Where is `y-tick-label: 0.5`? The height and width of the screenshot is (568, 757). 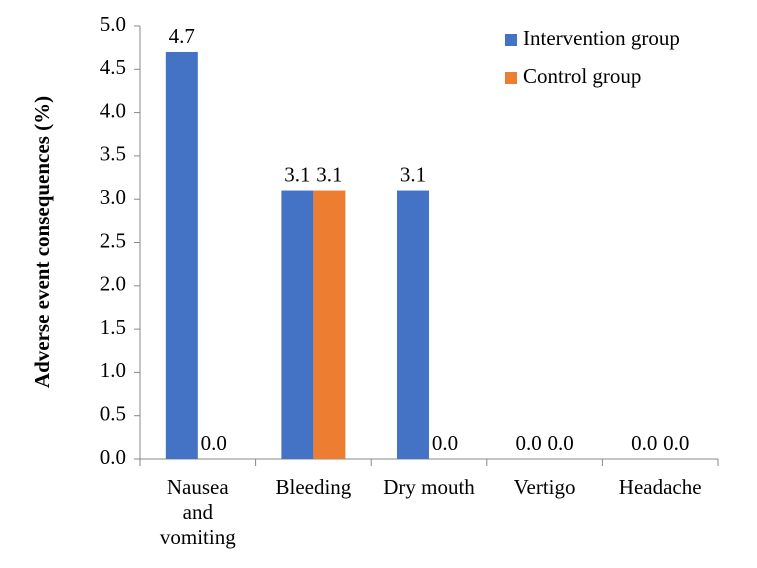
y-tick-label: 0.5 is located at coordinates (113, 414).